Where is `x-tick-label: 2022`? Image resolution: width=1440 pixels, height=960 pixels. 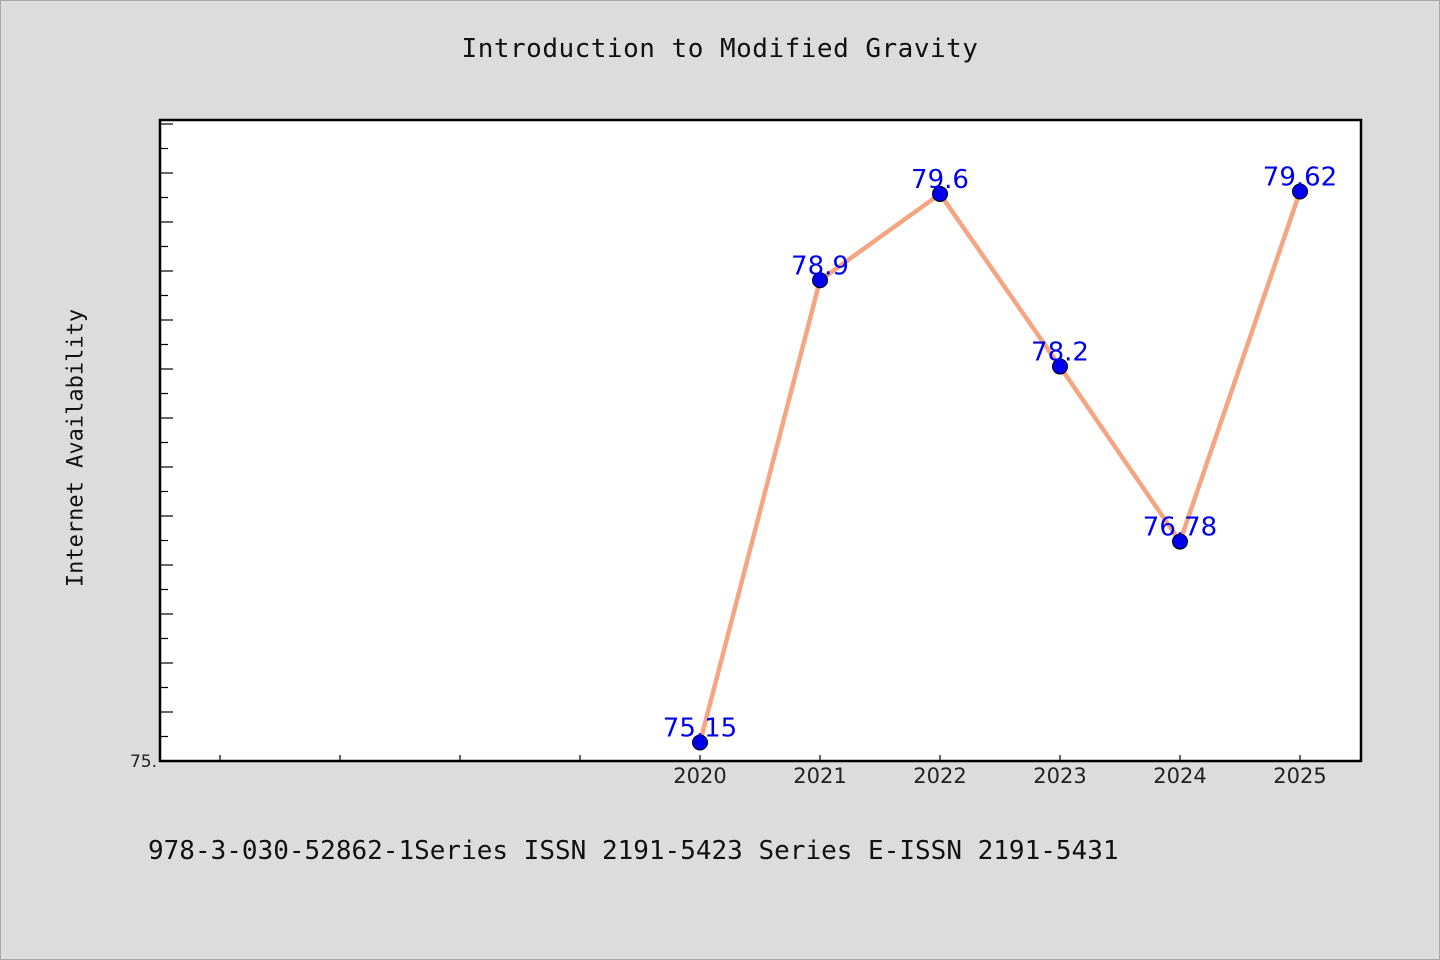
x-tick-label: 2022 is located at coordinates (939, 776).